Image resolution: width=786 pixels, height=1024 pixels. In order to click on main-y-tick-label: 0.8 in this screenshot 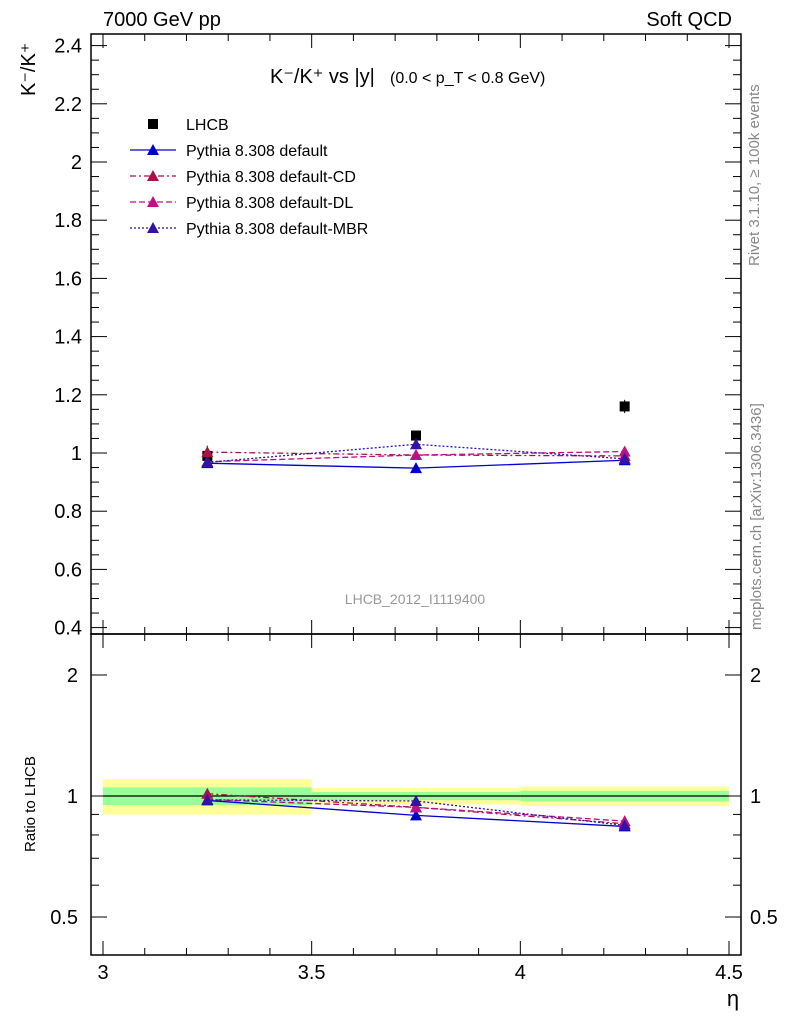, I will do `click(68, 512)`.